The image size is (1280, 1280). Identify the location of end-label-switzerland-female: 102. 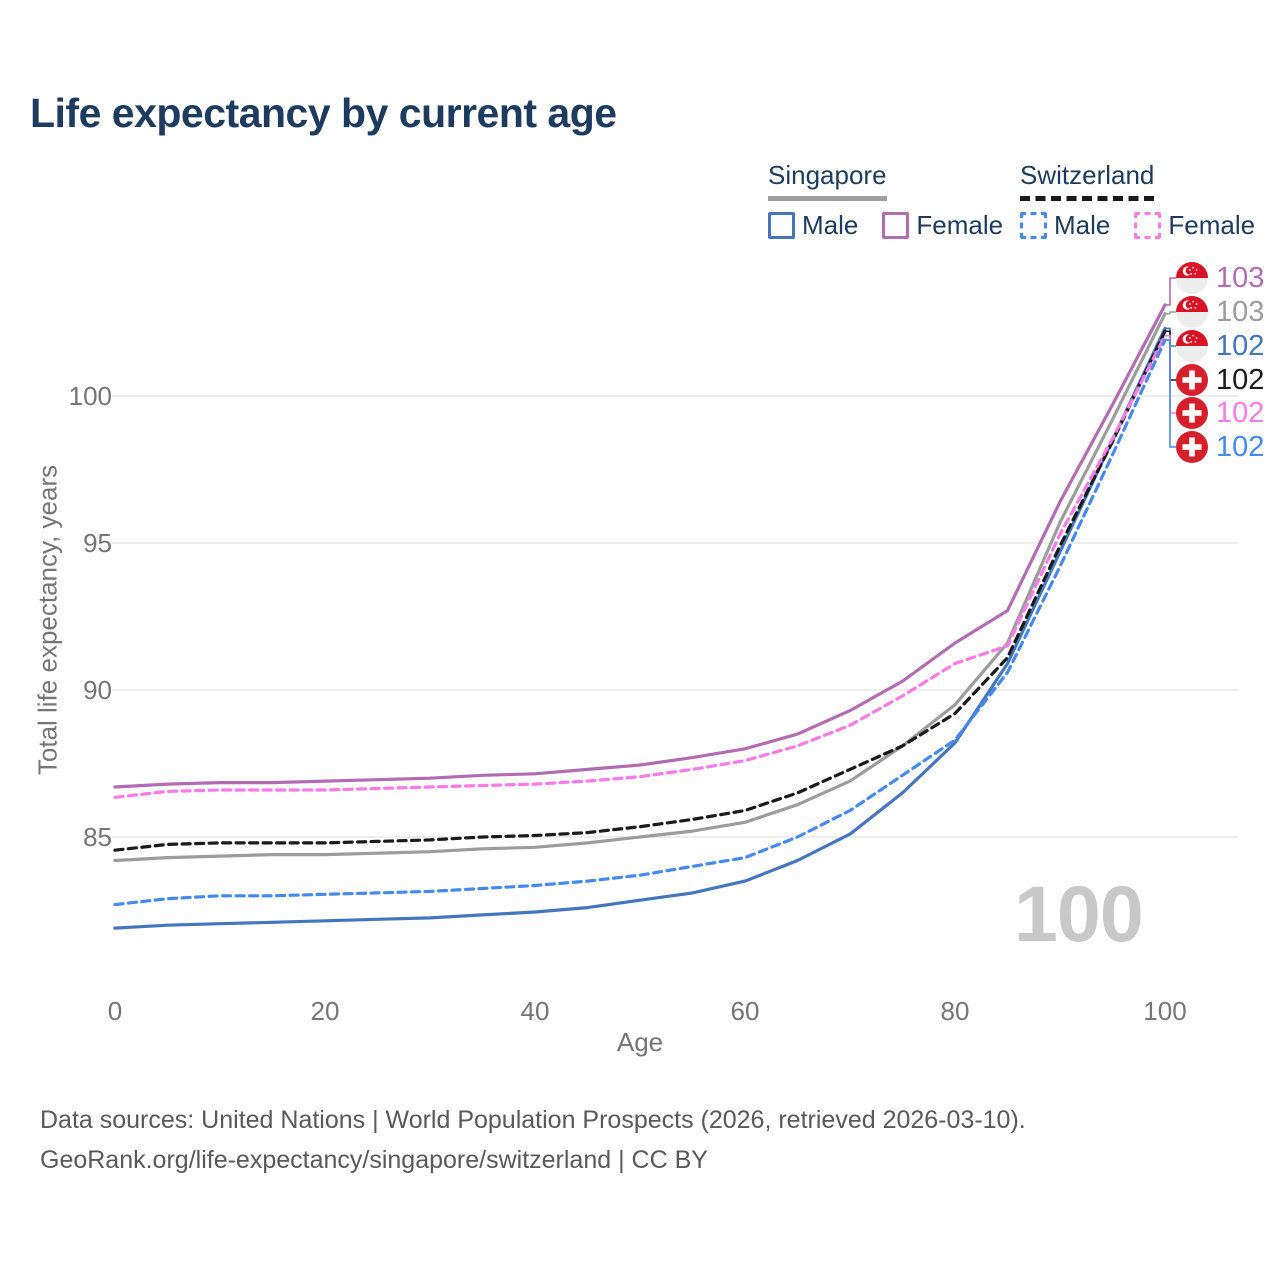
(1220, 413).